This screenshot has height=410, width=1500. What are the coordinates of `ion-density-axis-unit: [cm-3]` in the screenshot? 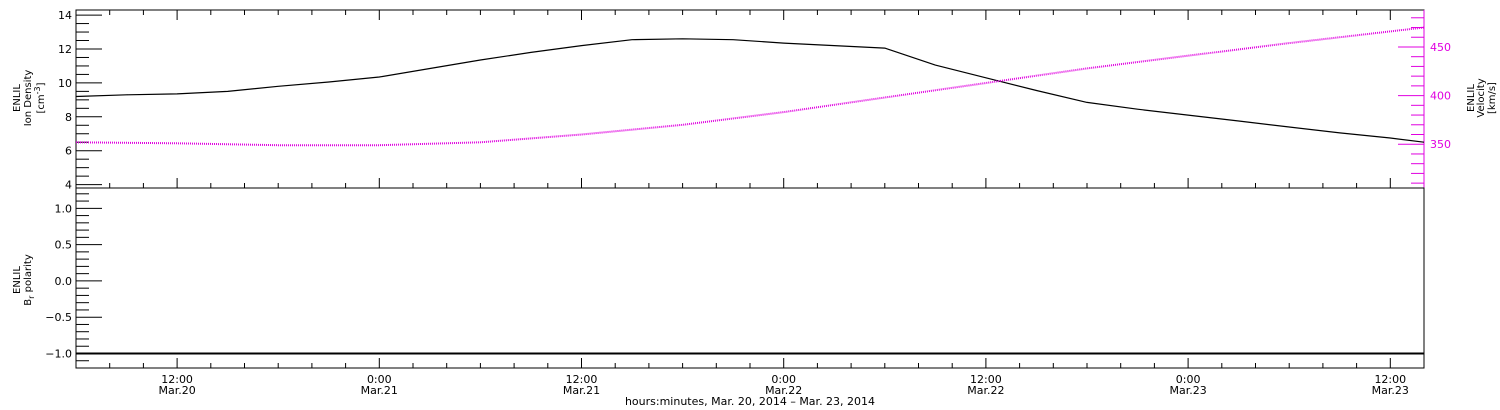 It's located at (40, 97).